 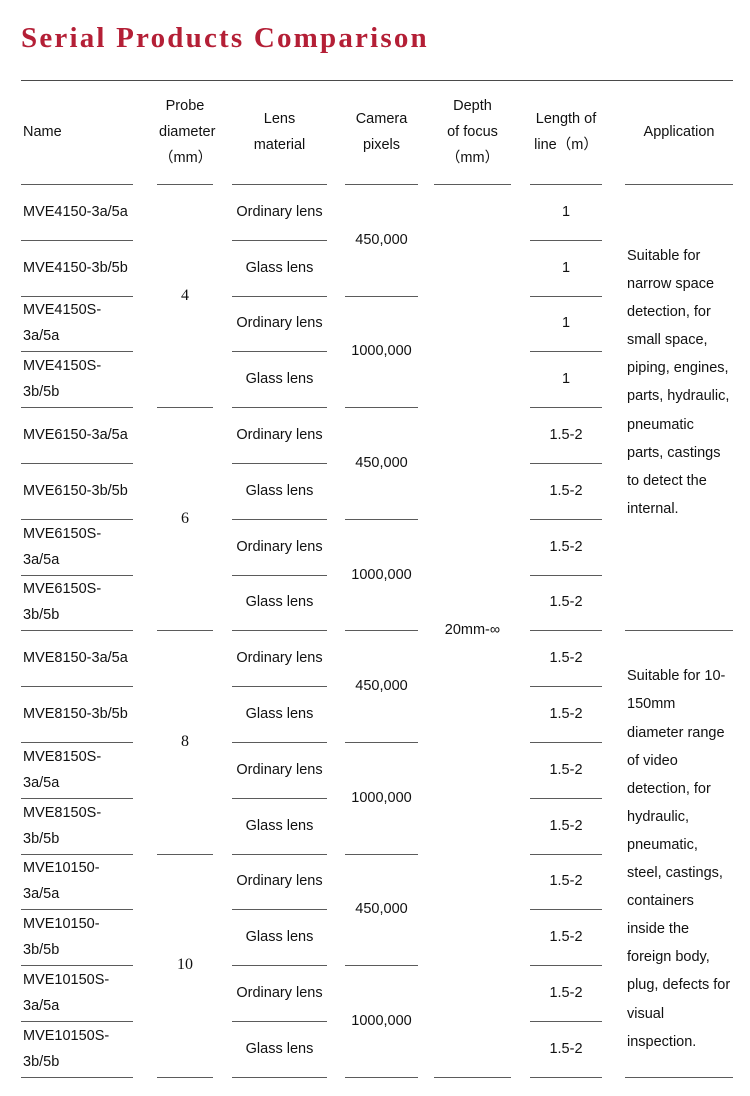 What do you see at coordinates (62, 602) in the screenshot?
I see `cell-name: MVE6150S-3b/5b` at bounding box center [62, 602].